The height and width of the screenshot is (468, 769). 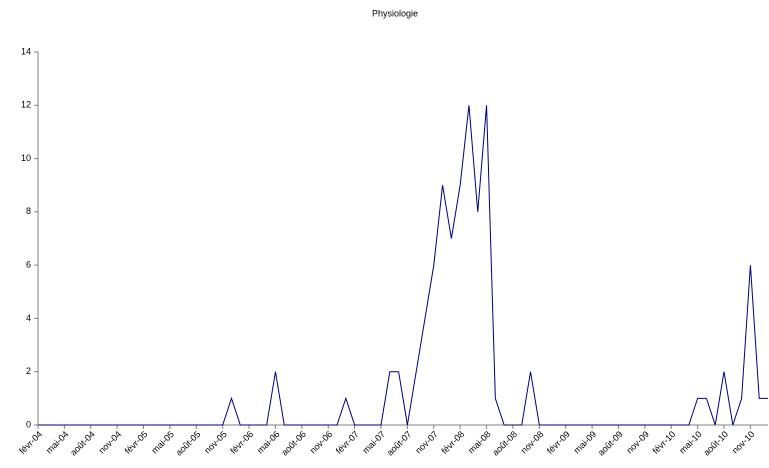 What do you see at coordinates (532, 442) in the screenshot?
I see `x-tick-label: nov-08` at bounding box center [532, 442].